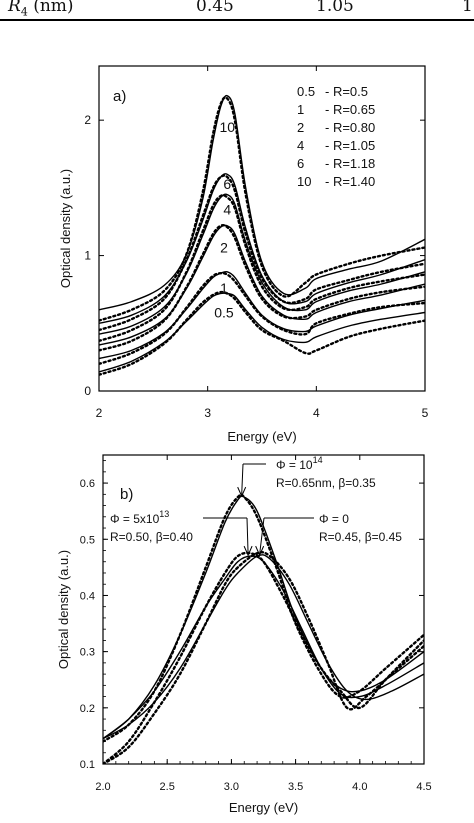 This screenshot has height=823, width=474. Describe the element at coordinates (300, 109) in the screenshot. I see `legend-entry-phi: 1` at that location.